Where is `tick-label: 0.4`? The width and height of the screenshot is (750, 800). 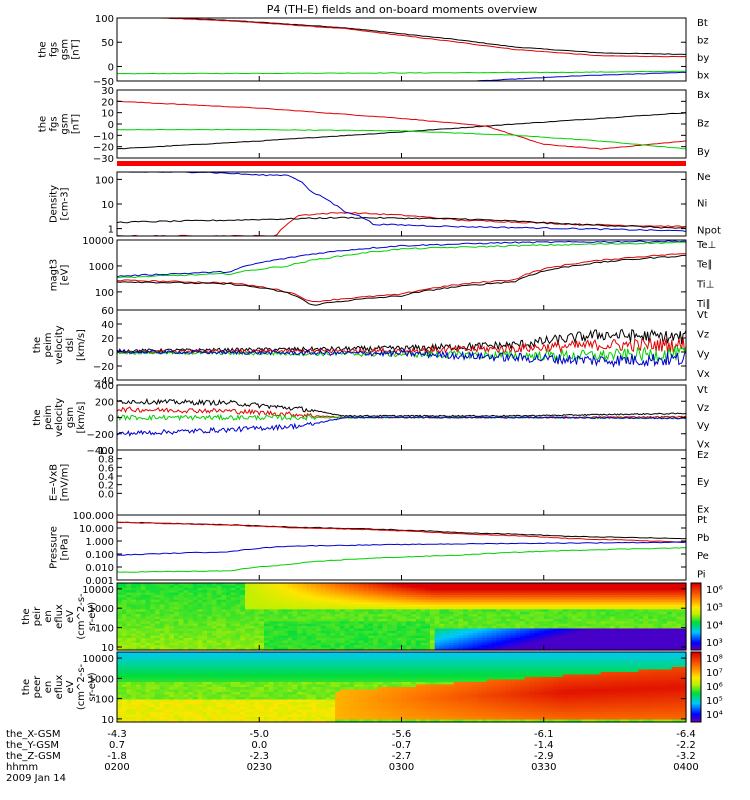
tick-label: 0.4 is located at coordinates (106, 477).